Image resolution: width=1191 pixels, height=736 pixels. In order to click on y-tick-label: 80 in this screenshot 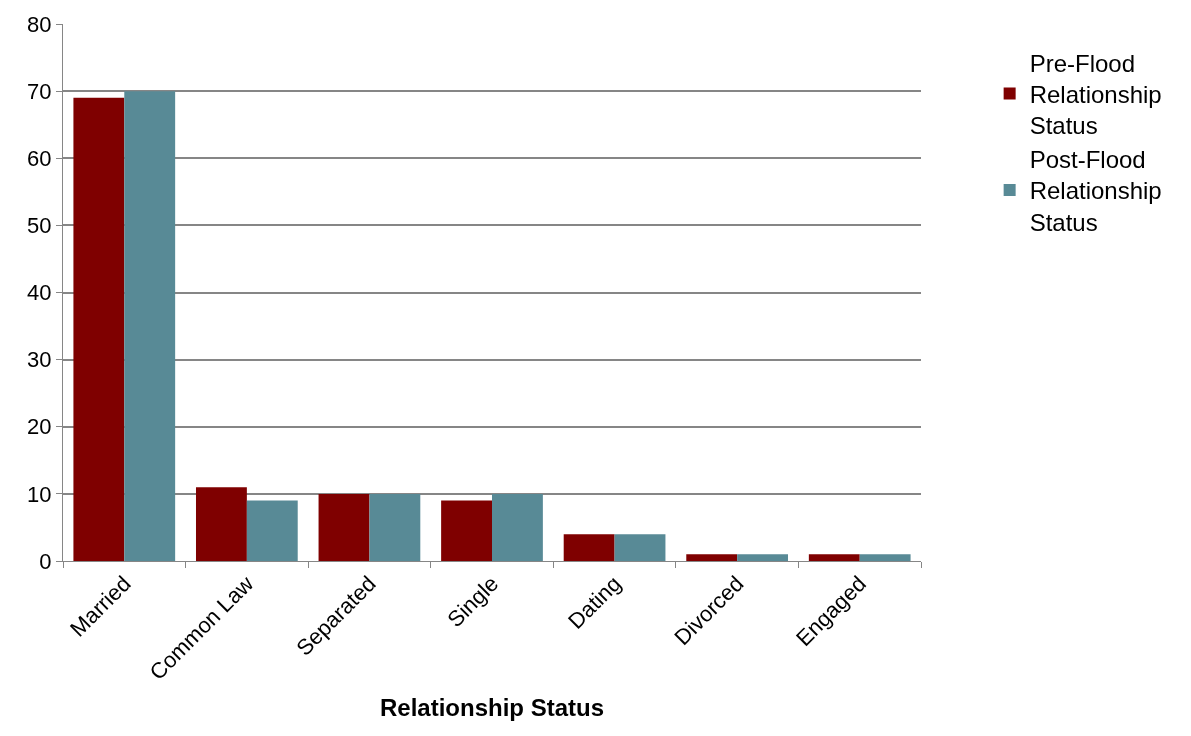, I will do `click(39, 24)`.